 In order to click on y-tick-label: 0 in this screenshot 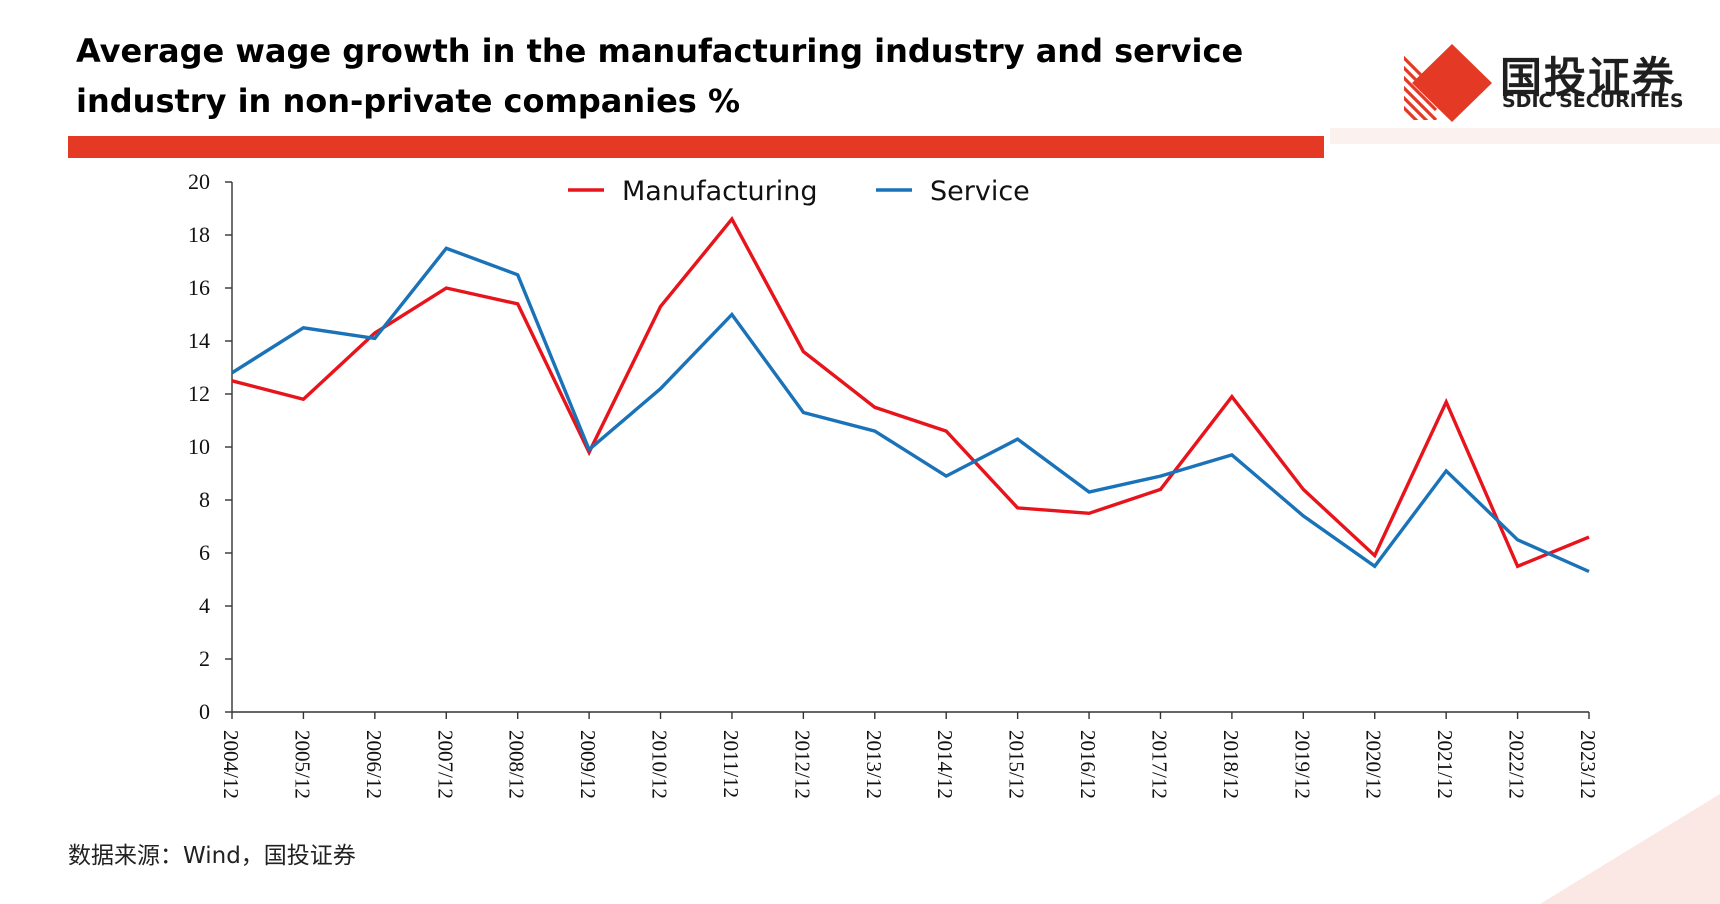, I will do `click(204, 711)`.